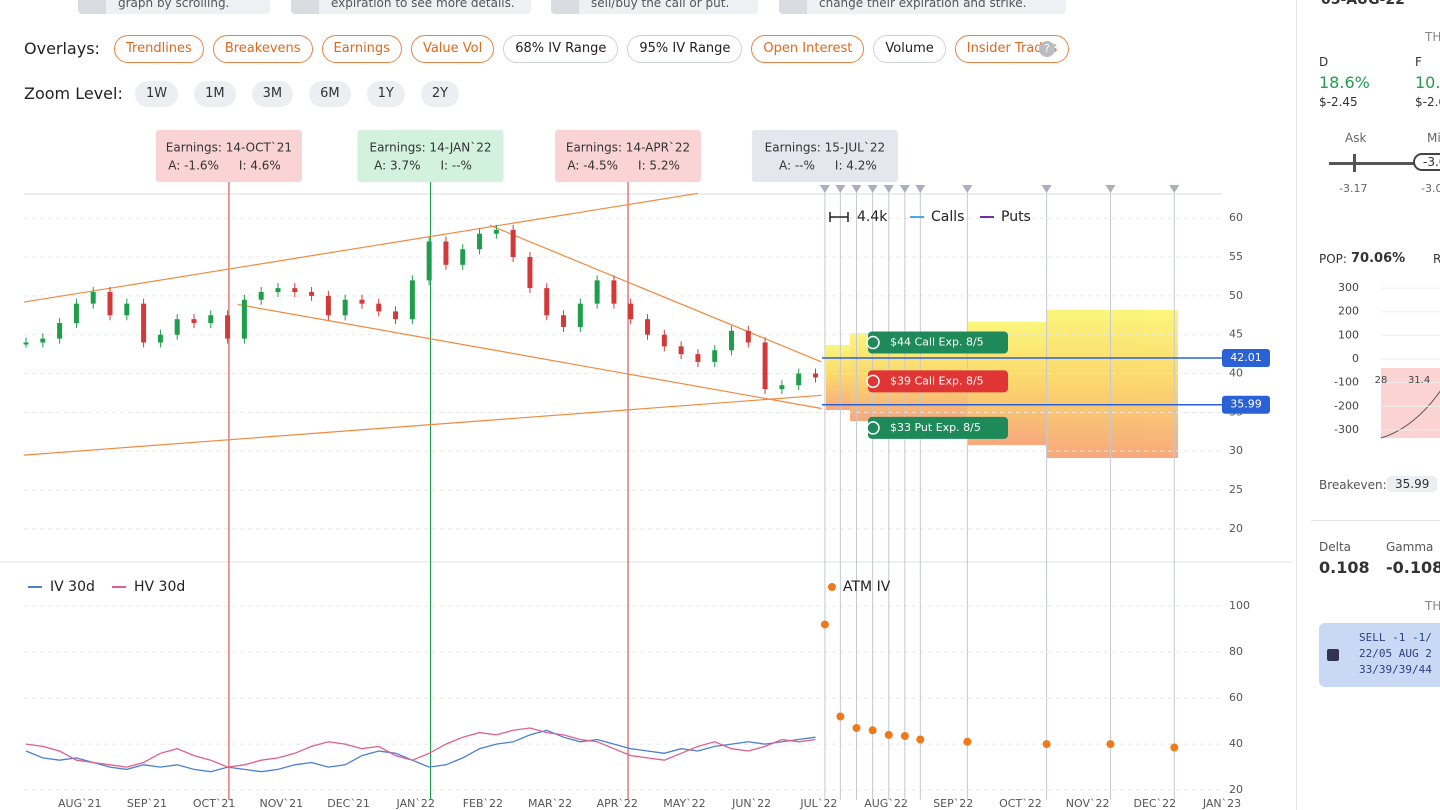 Image resolution: width=1440 pixels, height=810 pixels. Describe the element at coordinates (361, 49) in the screenshot. I see `overlay-button: Earnings` at that location.